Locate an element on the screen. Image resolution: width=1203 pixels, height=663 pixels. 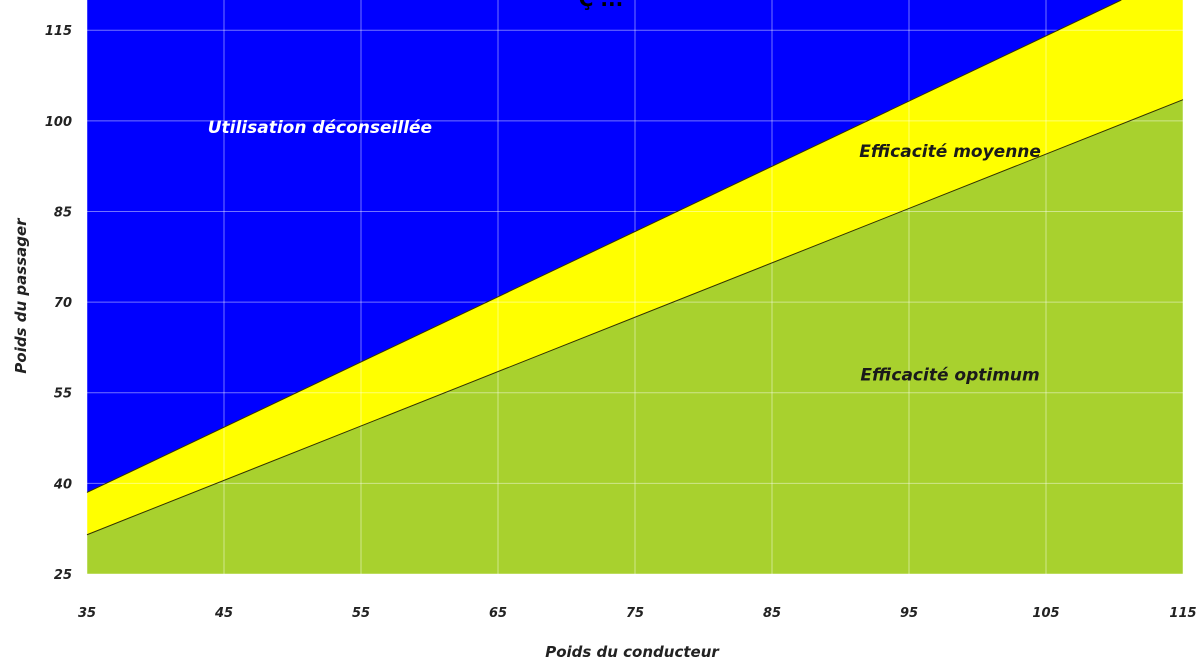
label-efficacite-moyenne: Efficacité moyenne is located at coordinates (950, 152).